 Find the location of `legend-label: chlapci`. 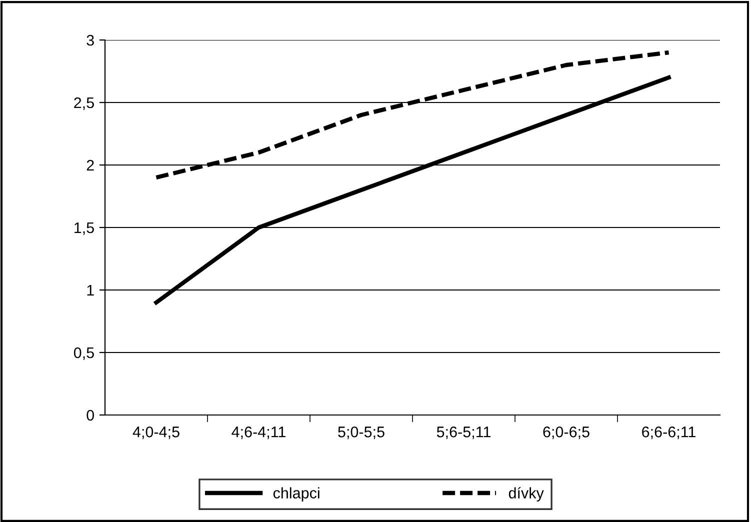

legend-label: chlapci is located at coordinates (296, 494).